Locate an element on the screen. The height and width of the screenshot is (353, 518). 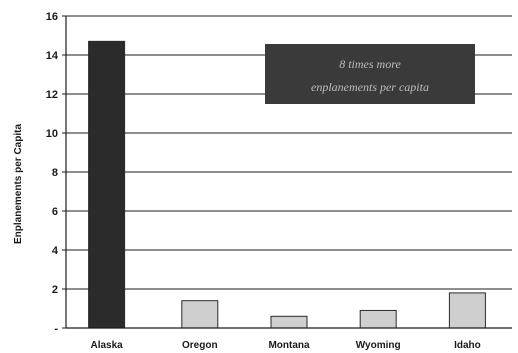
y-tick-label: 12 is located at coordinates (52, 95).